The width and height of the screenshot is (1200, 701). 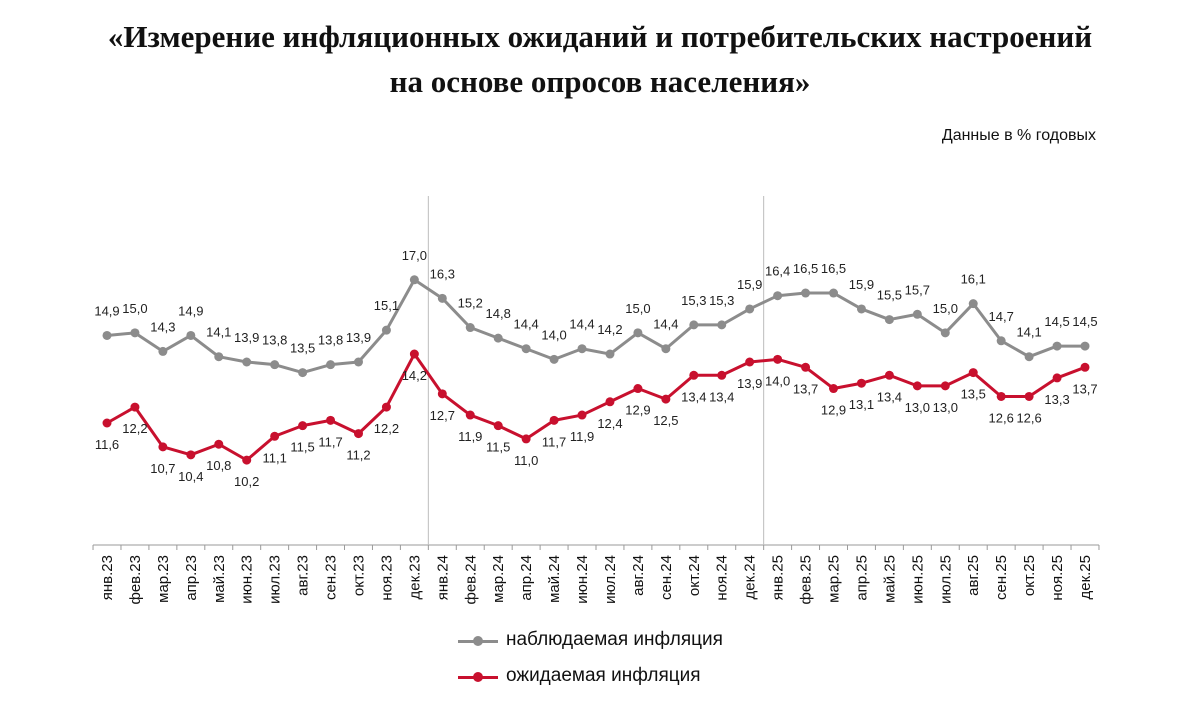 What do you see at coordinates (805, 388) in the screenshot?
I see `expected-data-label: 13,7` at bounding box center [805, 388].